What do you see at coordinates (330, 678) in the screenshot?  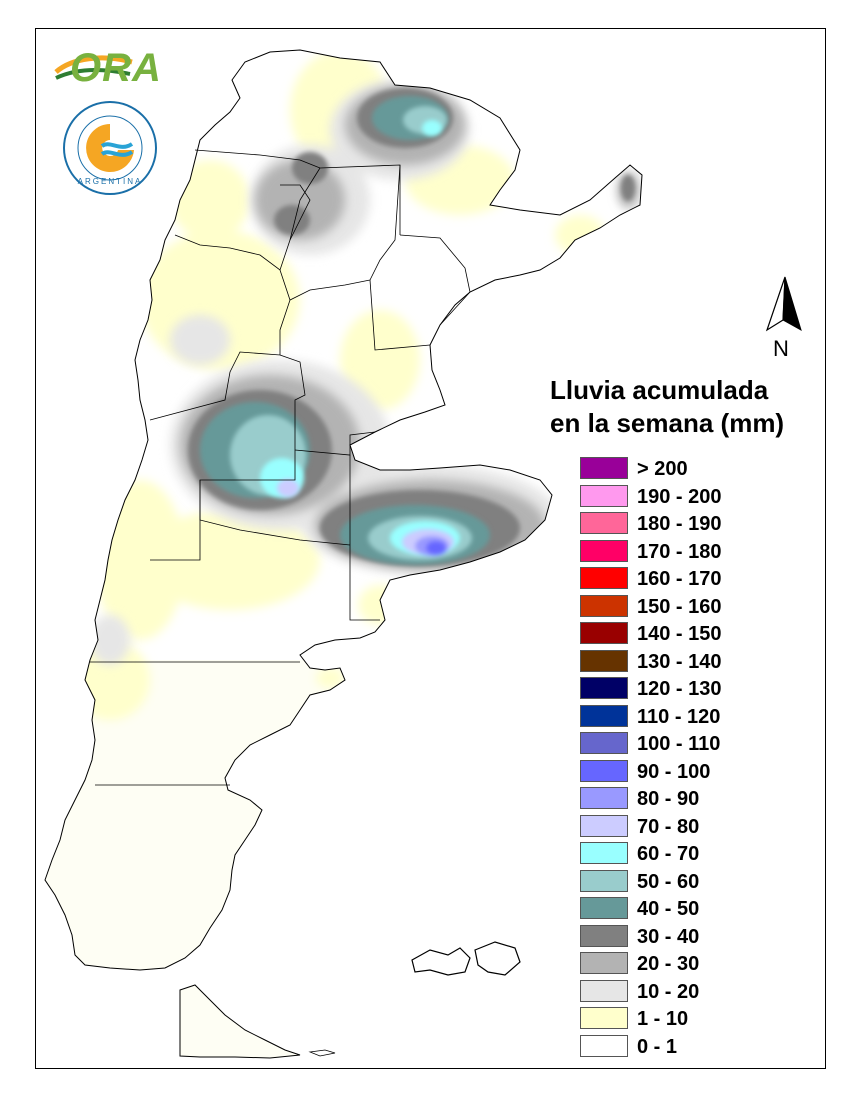 I see `rain-1-10-coast` at bounding box center [330, 678].